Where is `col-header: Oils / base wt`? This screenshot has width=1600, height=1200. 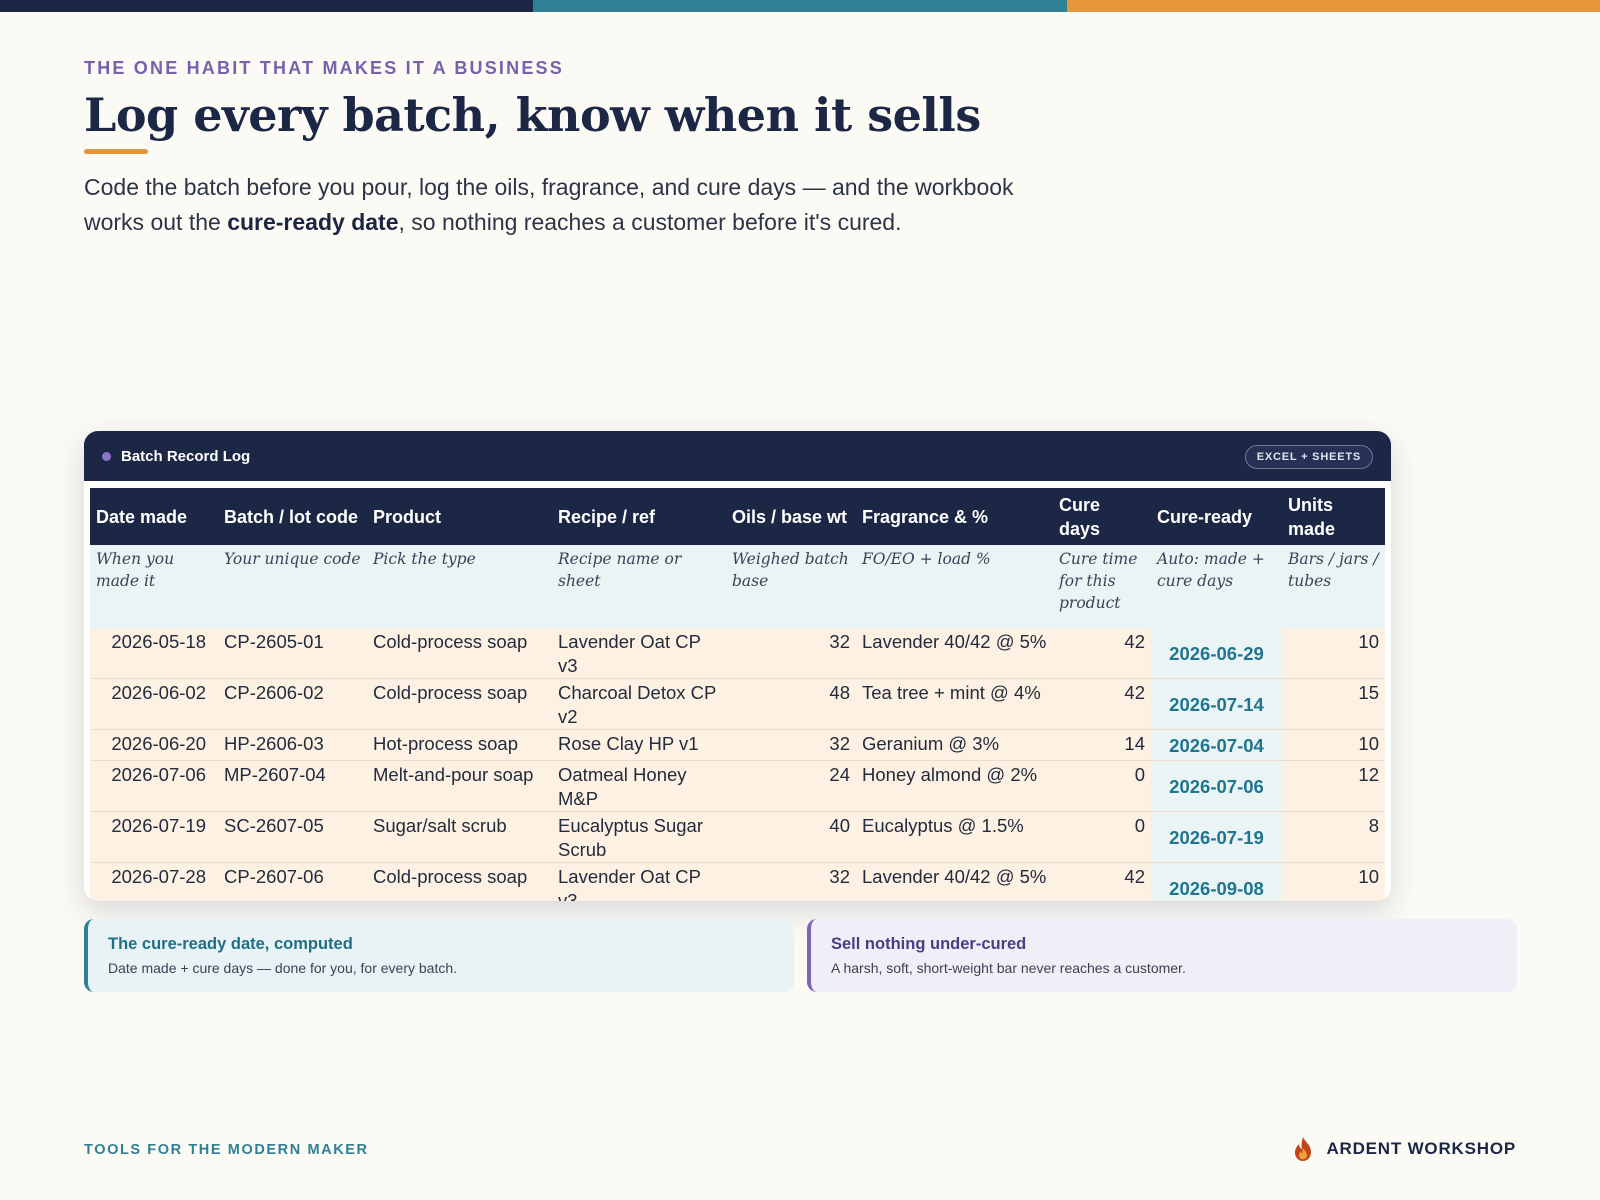 col-header: Oils / base wt is located at coordinates (791, 516).